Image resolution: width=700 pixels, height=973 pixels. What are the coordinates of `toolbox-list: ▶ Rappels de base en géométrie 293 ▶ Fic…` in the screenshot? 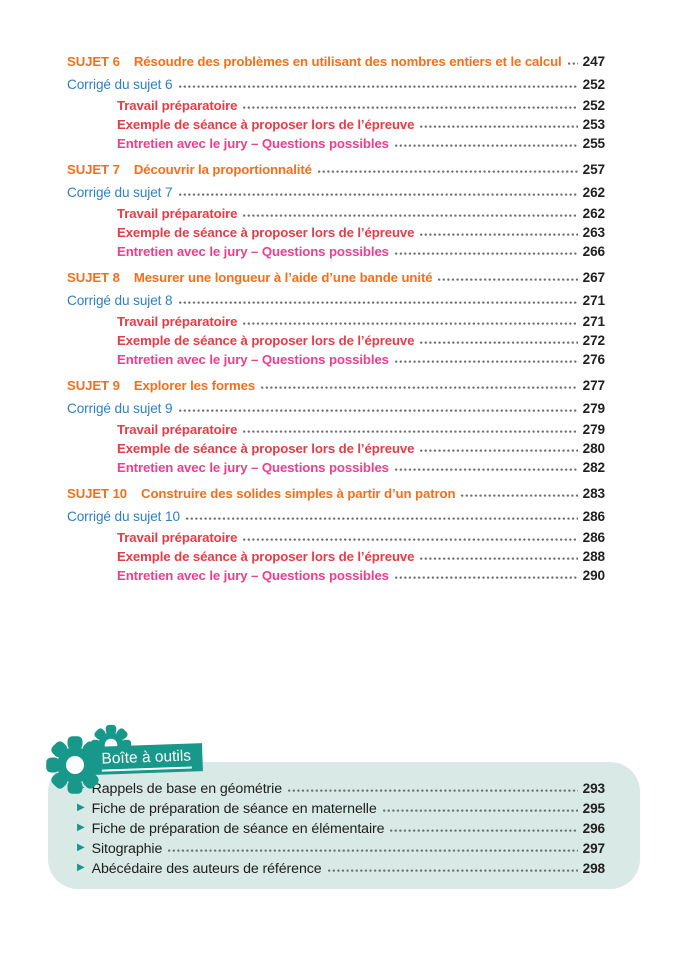 It's located at (344, 820).